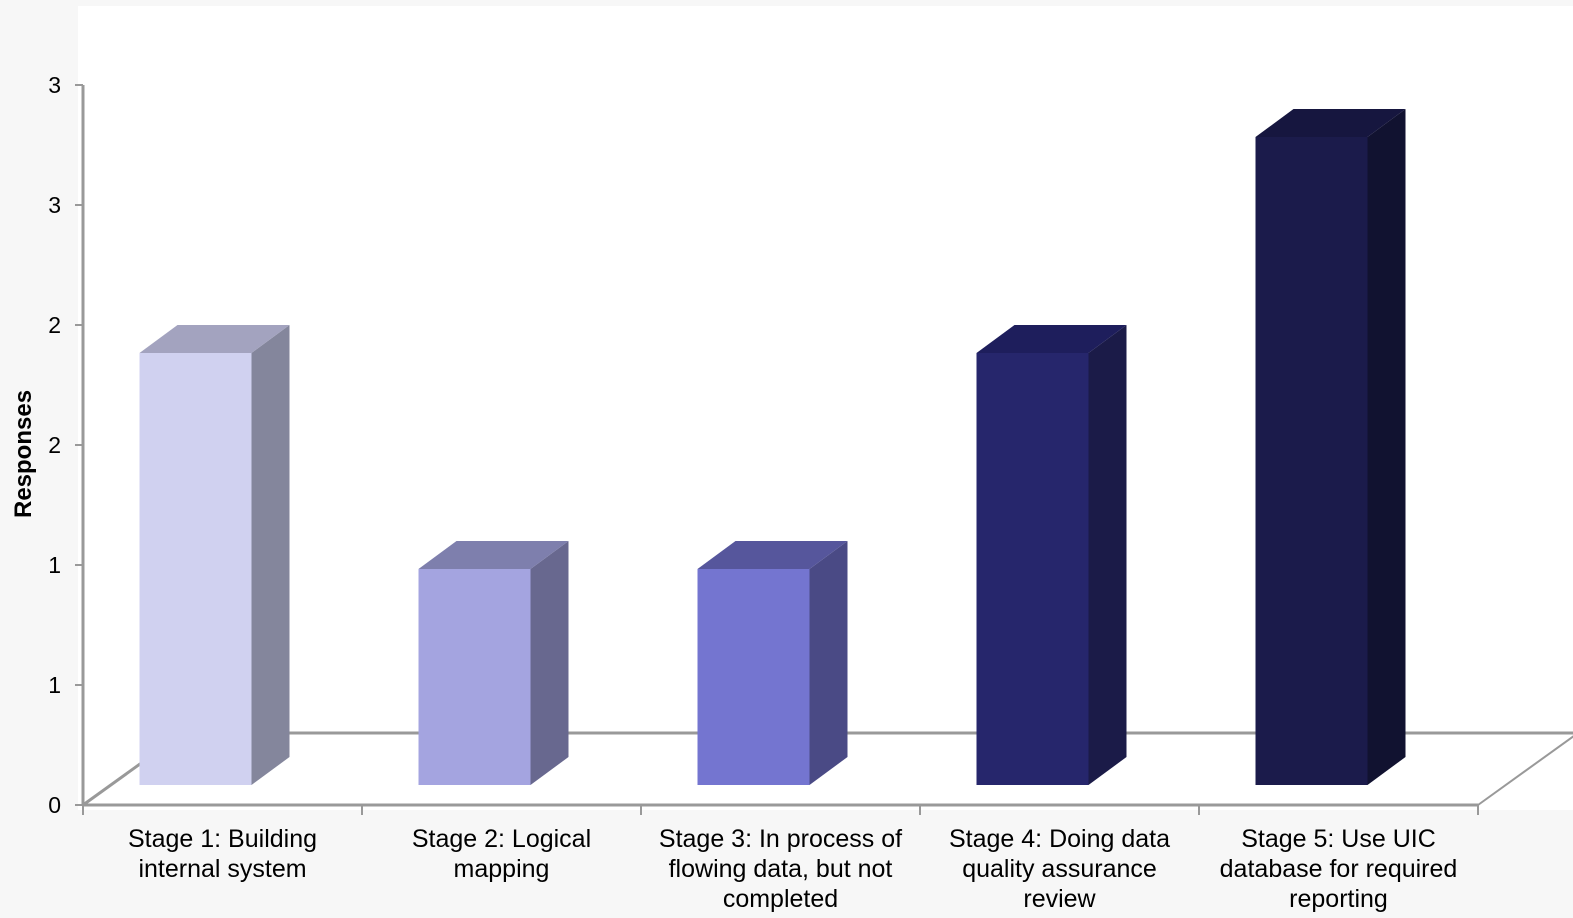 This screenshot has width=1573, height=918. I want to click on y-tick-label: 0, so click(54, 805).